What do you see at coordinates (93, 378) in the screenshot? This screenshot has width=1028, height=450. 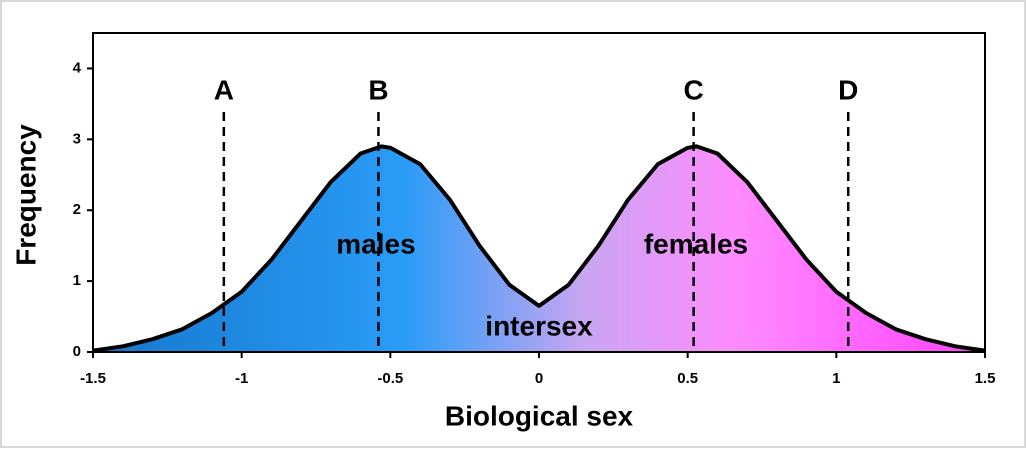 I see `x-tick-label: -1.5` at bounding box center [93, 378].